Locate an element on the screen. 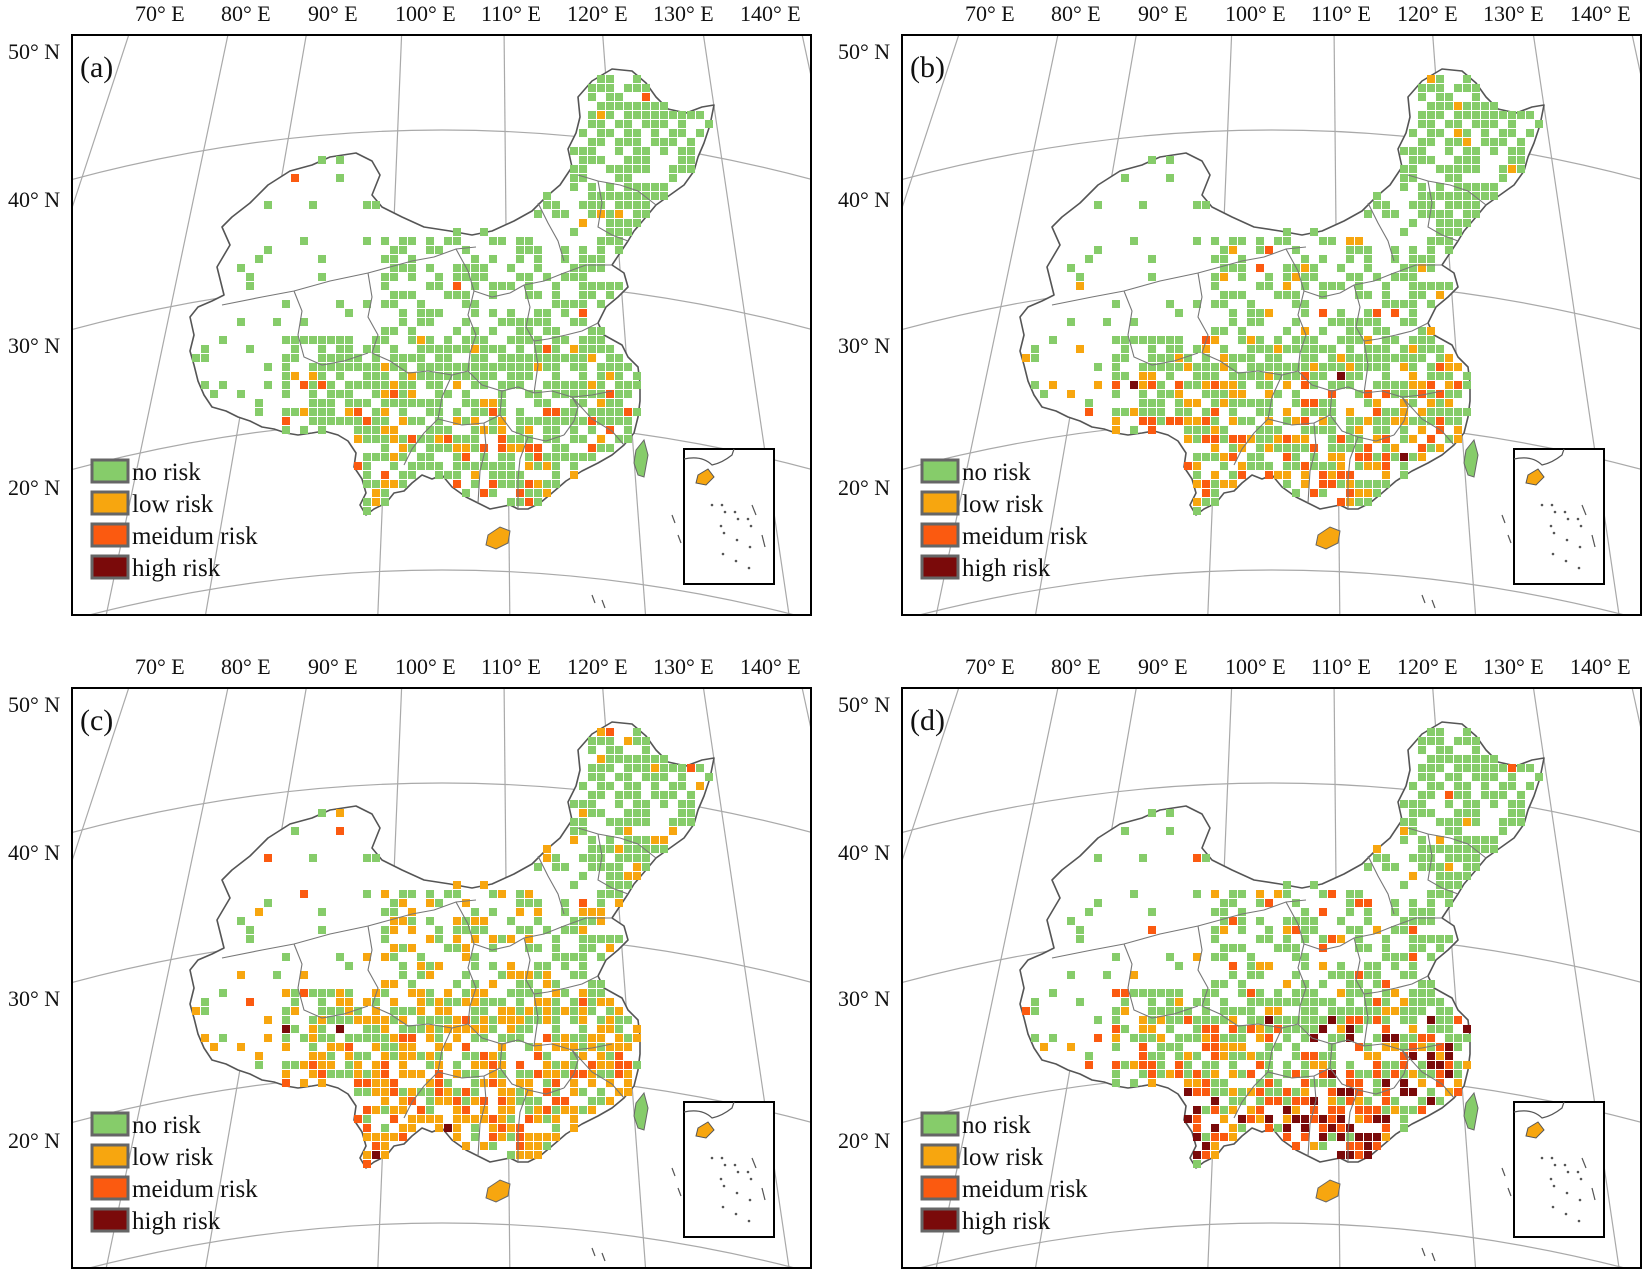  province-boundary is located at coordinates (551, 885).